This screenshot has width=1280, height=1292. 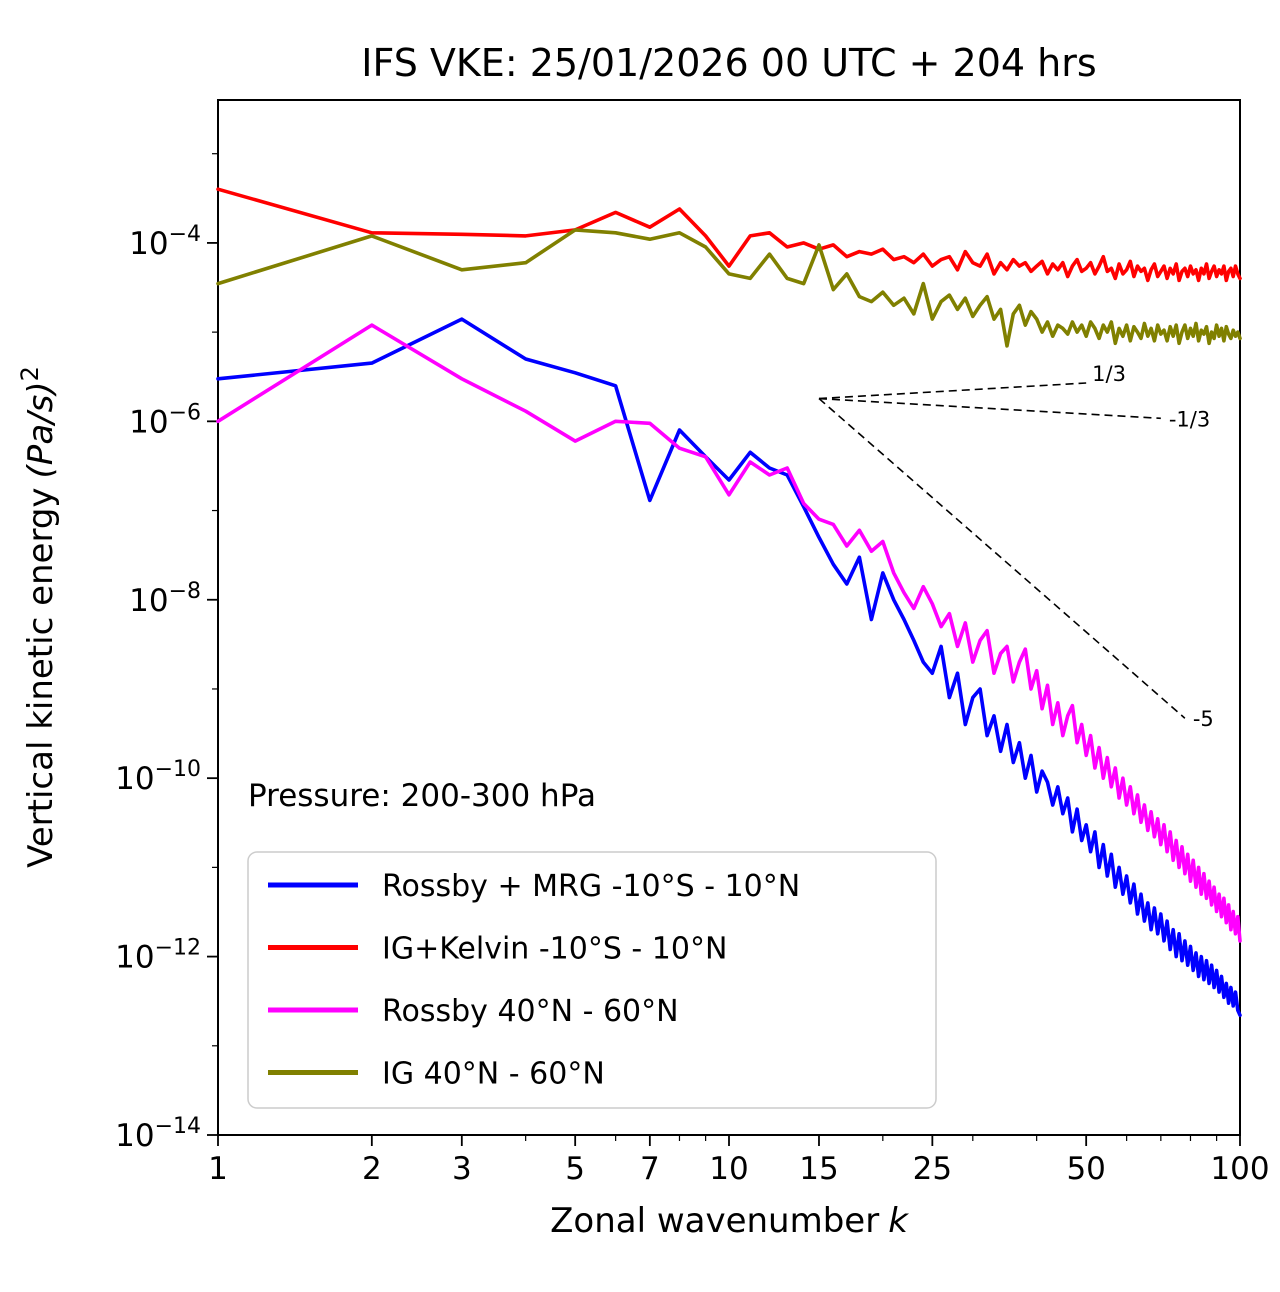 I want to click on x-tick-label: 50, so click(x=1085, y=1169).